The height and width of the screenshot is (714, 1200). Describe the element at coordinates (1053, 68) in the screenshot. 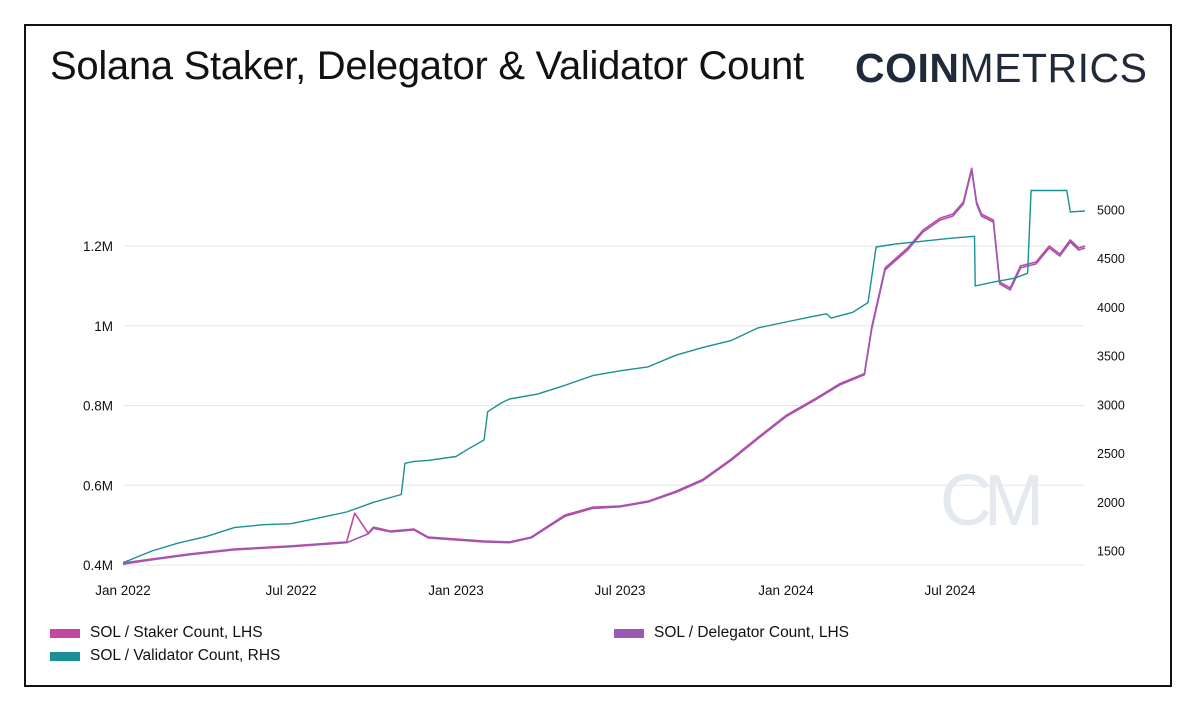

I see `logo-light-text: METRICS` at that location.